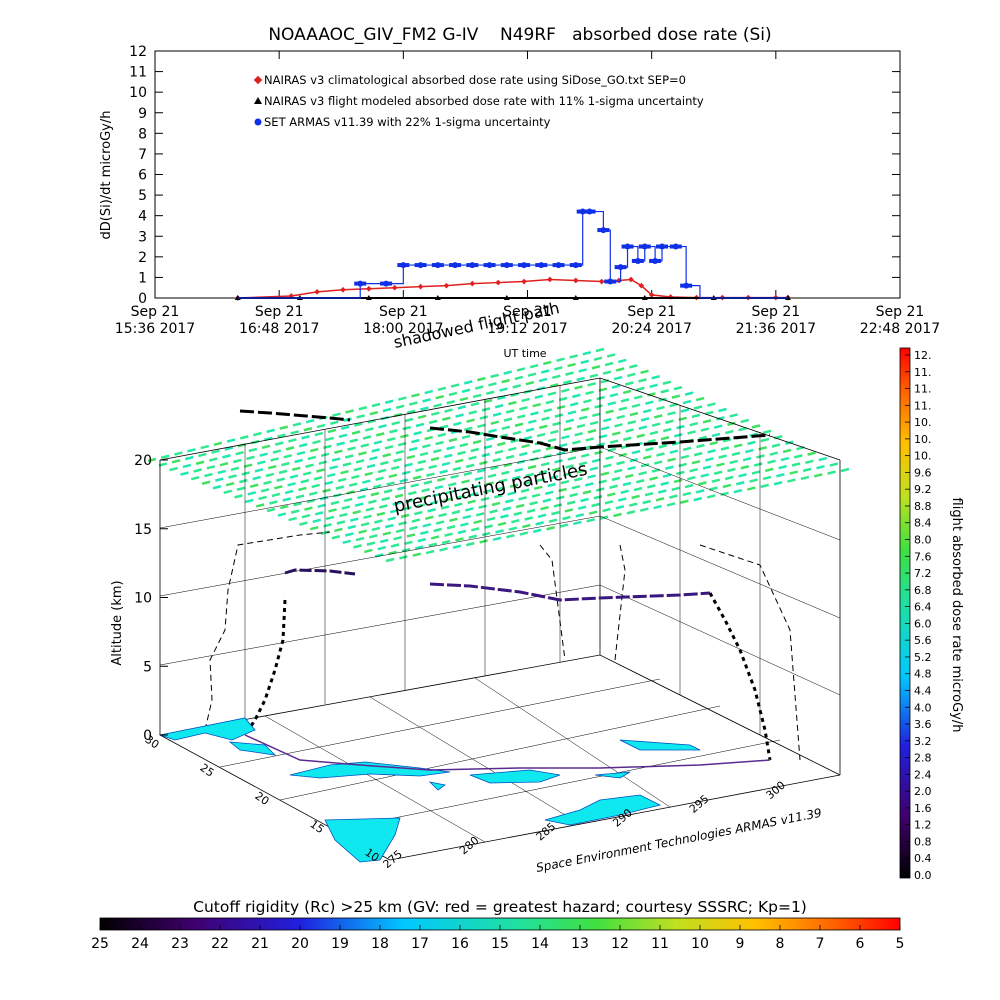  Describe the element at coordinates (505, 430) in the screenshot. I see `flight-path-top` at that location.